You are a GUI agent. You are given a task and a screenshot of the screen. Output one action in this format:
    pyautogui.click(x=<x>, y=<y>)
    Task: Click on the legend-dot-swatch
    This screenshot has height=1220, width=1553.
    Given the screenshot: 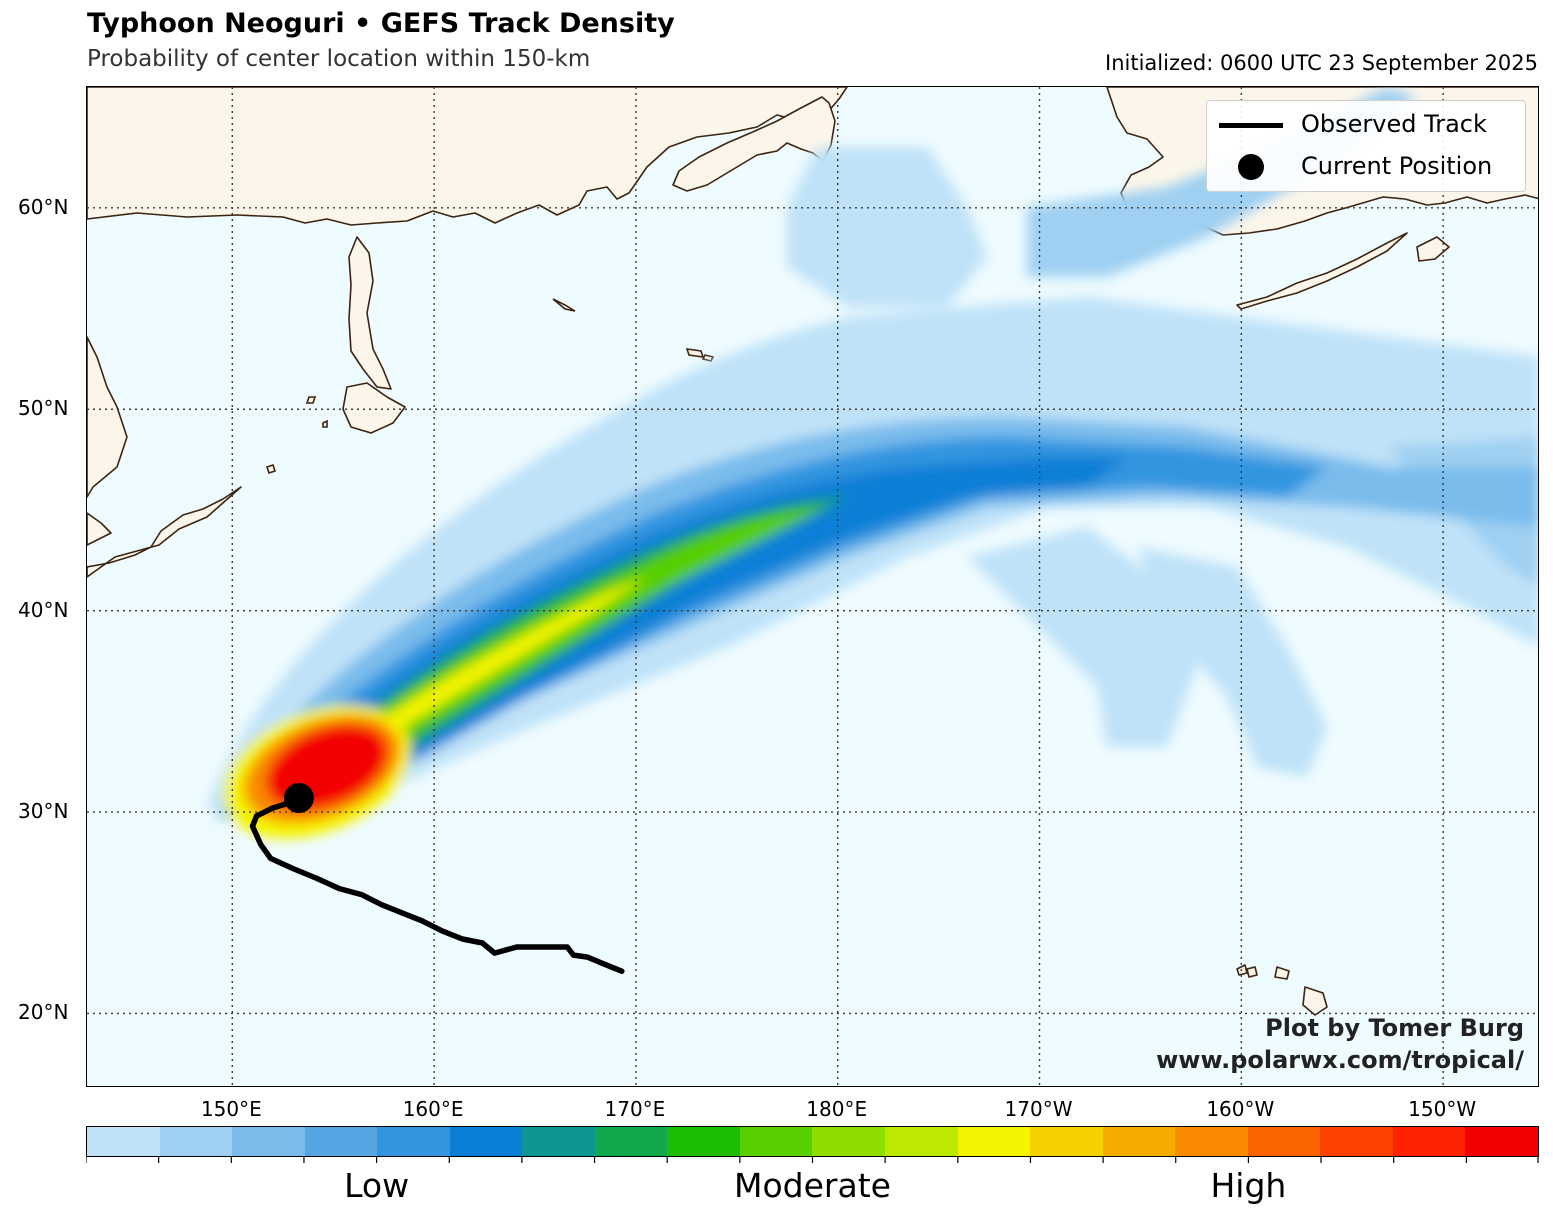 What is the action you would take?
    pyautogui.click(x=1251, y=167)
    